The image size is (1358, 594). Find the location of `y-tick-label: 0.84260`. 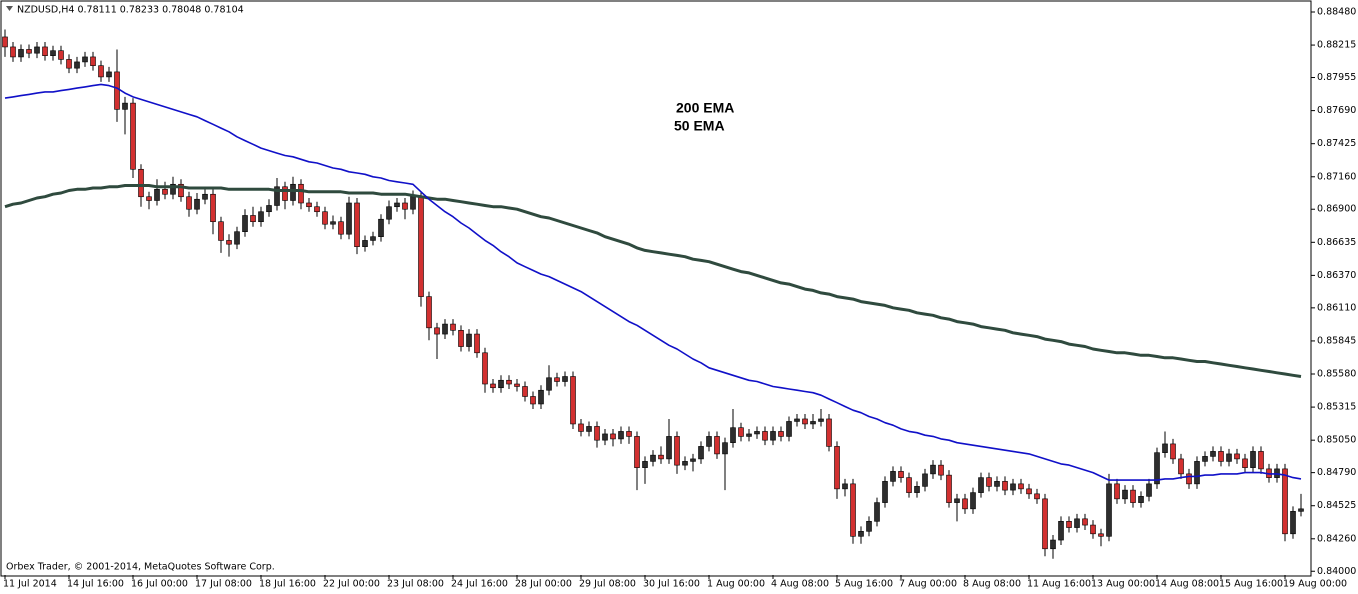

y-tick-label: 0.84260 is located at coordinates (1336, 538).